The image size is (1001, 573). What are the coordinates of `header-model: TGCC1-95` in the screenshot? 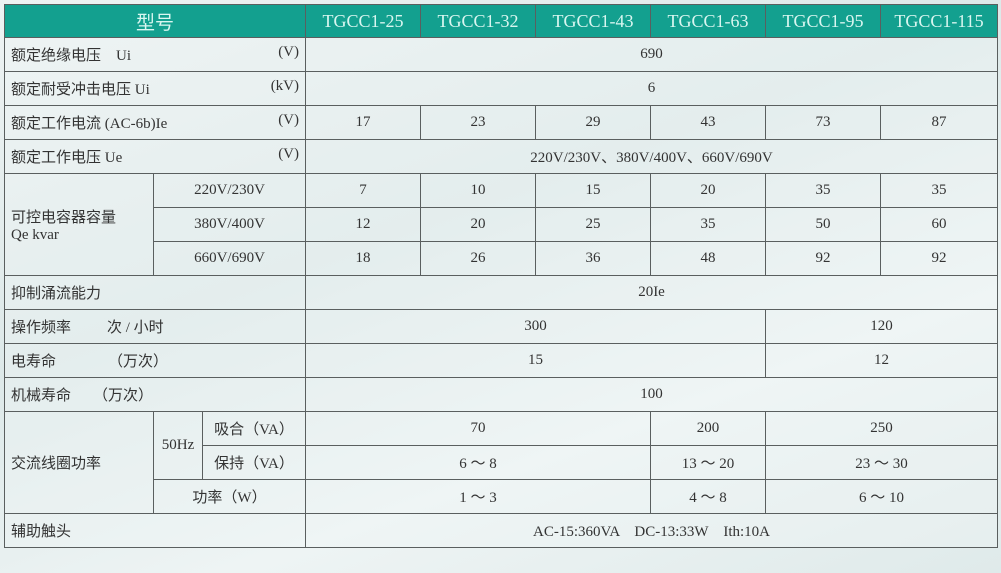 It's located at (823, 21).